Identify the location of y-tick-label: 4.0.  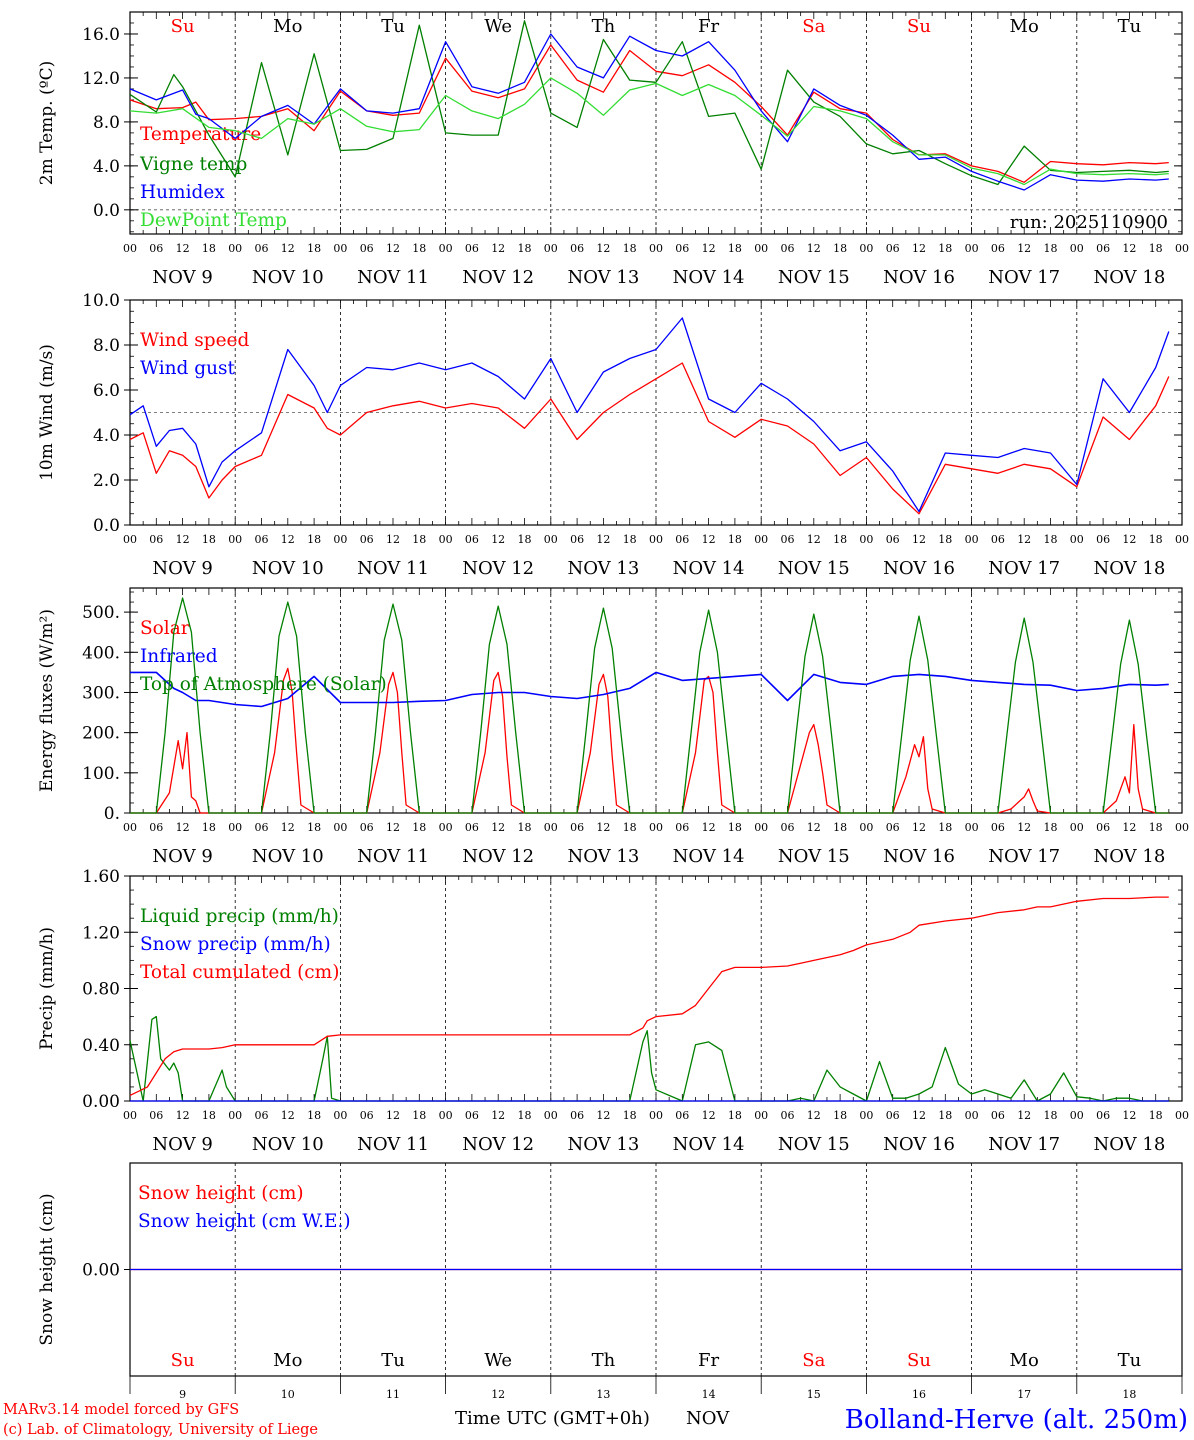
(106, 167).